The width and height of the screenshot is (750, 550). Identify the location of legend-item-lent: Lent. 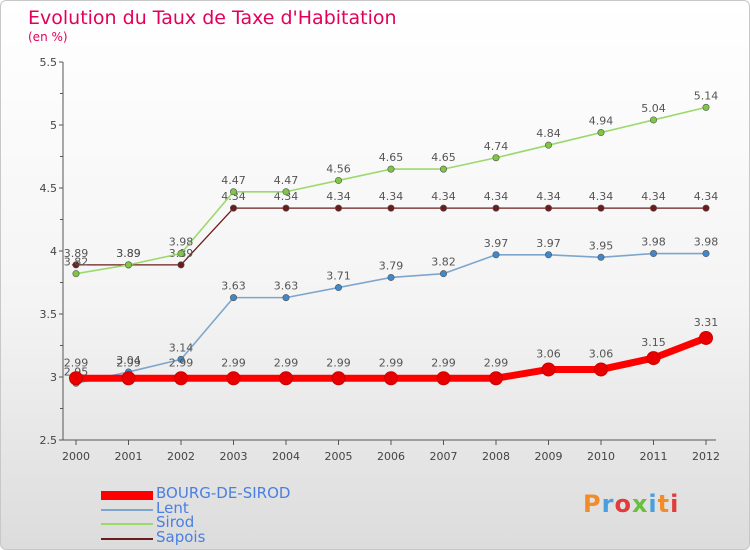
(231, 507).